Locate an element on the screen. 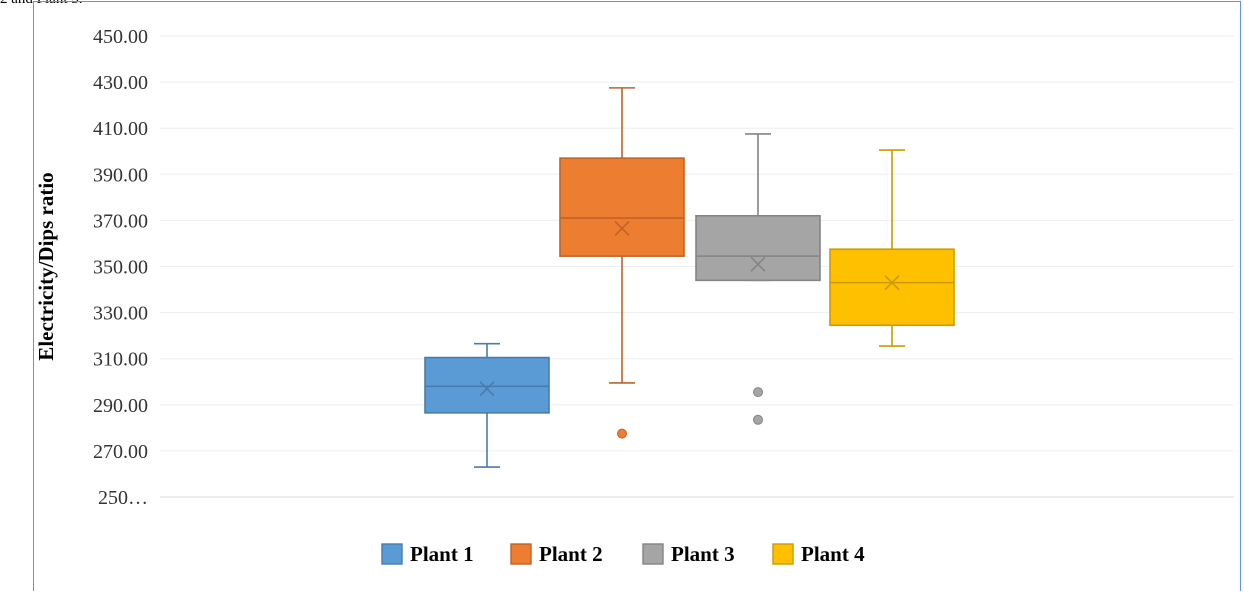 The width and height of the screenshot is (1244, 595). y-tick-label: 310.00 is located at coordinates (120, 360).